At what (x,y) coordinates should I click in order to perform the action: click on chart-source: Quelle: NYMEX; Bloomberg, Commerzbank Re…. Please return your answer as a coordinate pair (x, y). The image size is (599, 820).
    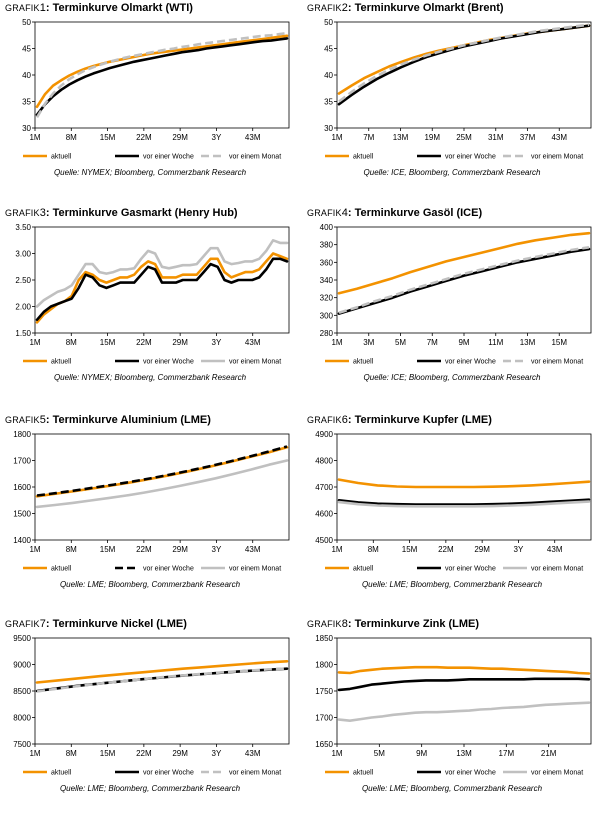
    Looking at the image, I should click on (150, 377).